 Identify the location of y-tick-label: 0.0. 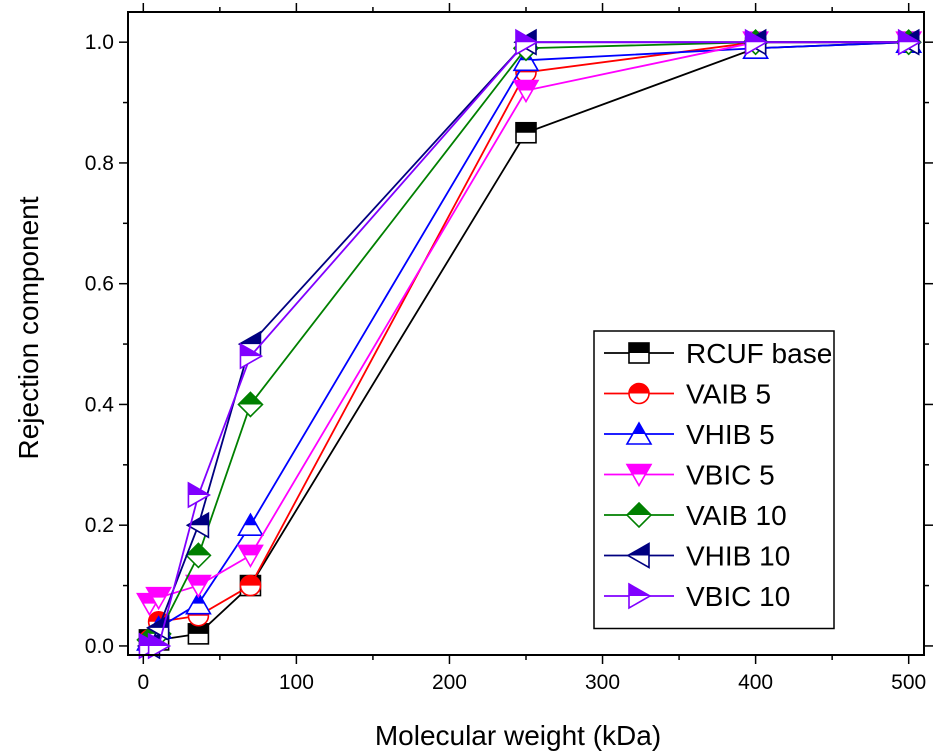
(99, 646).